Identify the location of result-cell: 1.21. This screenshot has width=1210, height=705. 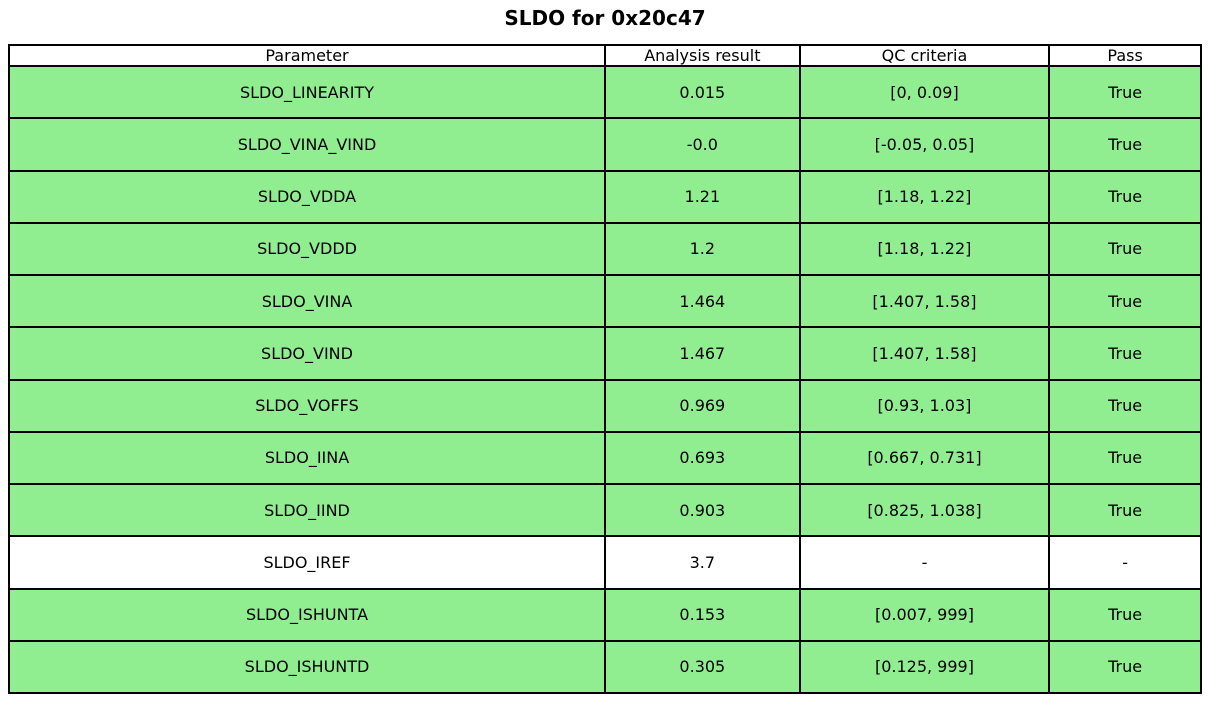
(702, 196).